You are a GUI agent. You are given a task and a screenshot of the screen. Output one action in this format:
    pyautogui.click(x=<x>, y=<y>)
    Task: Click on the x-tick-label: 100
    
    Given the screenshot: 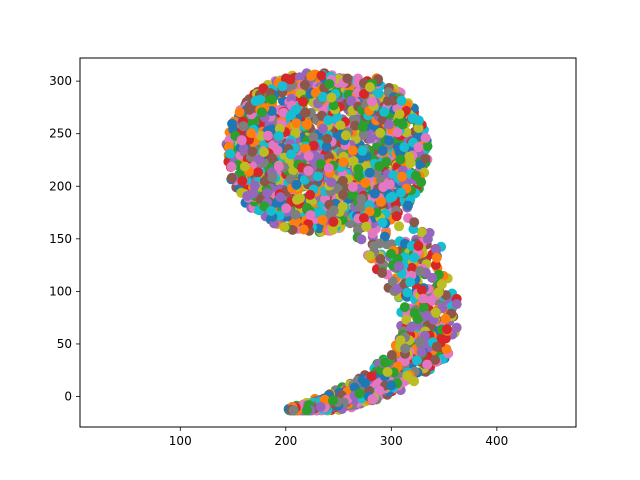 What is the action you would take?
    pyautogui.click(x=180, y=441)
    